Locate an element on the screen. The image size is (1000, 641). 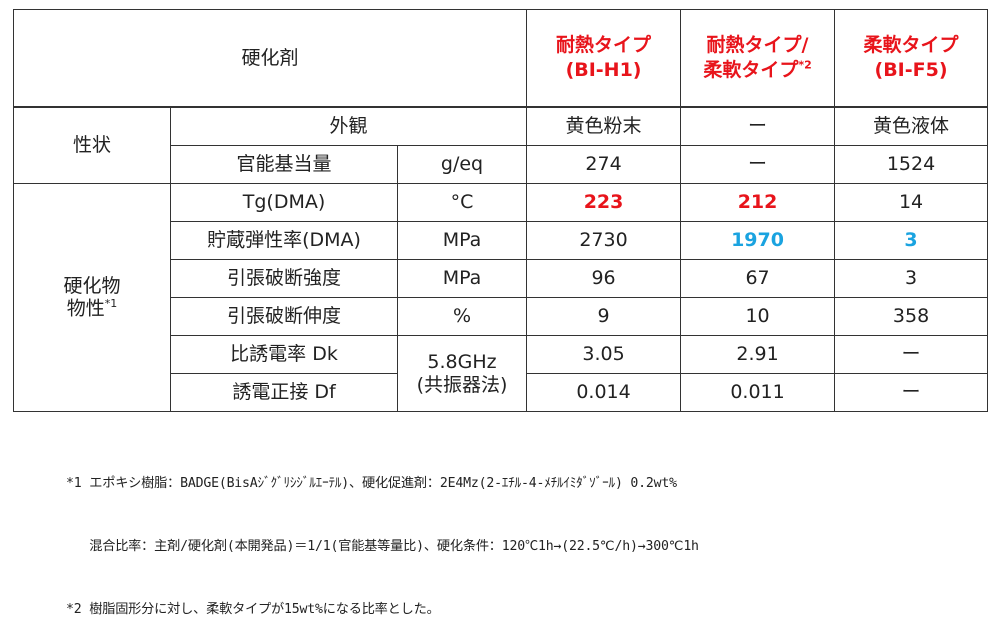
unit-cell: °C is located at coordinates (462, 202).